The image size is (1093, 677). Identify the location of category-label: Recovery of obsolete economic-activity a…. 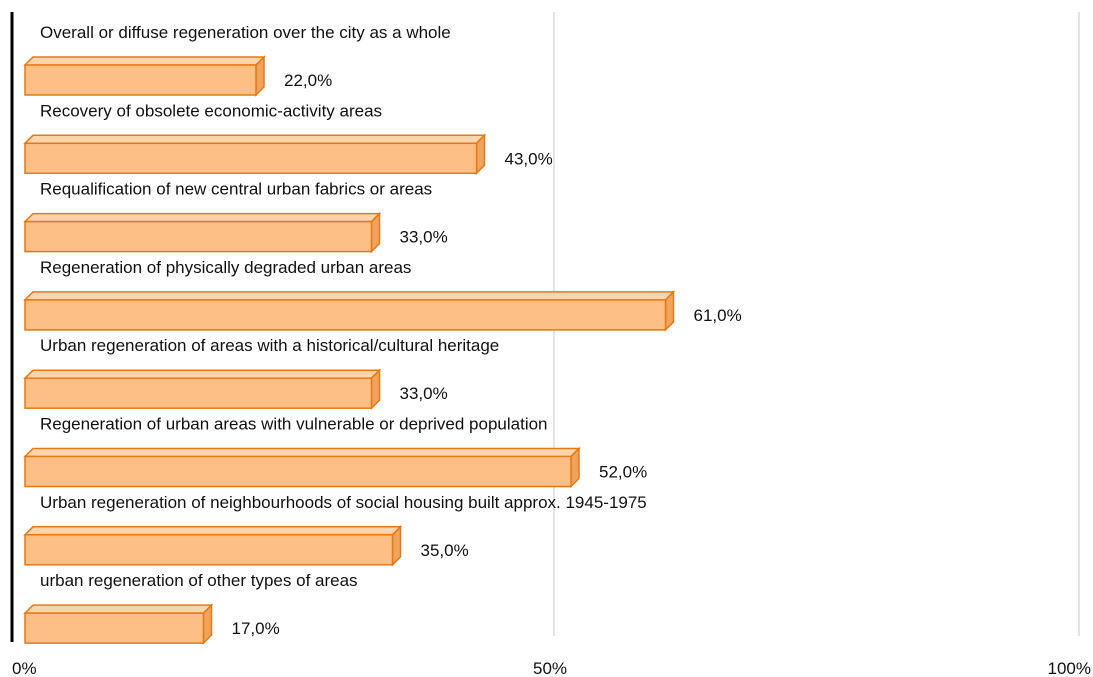
(211, 110).